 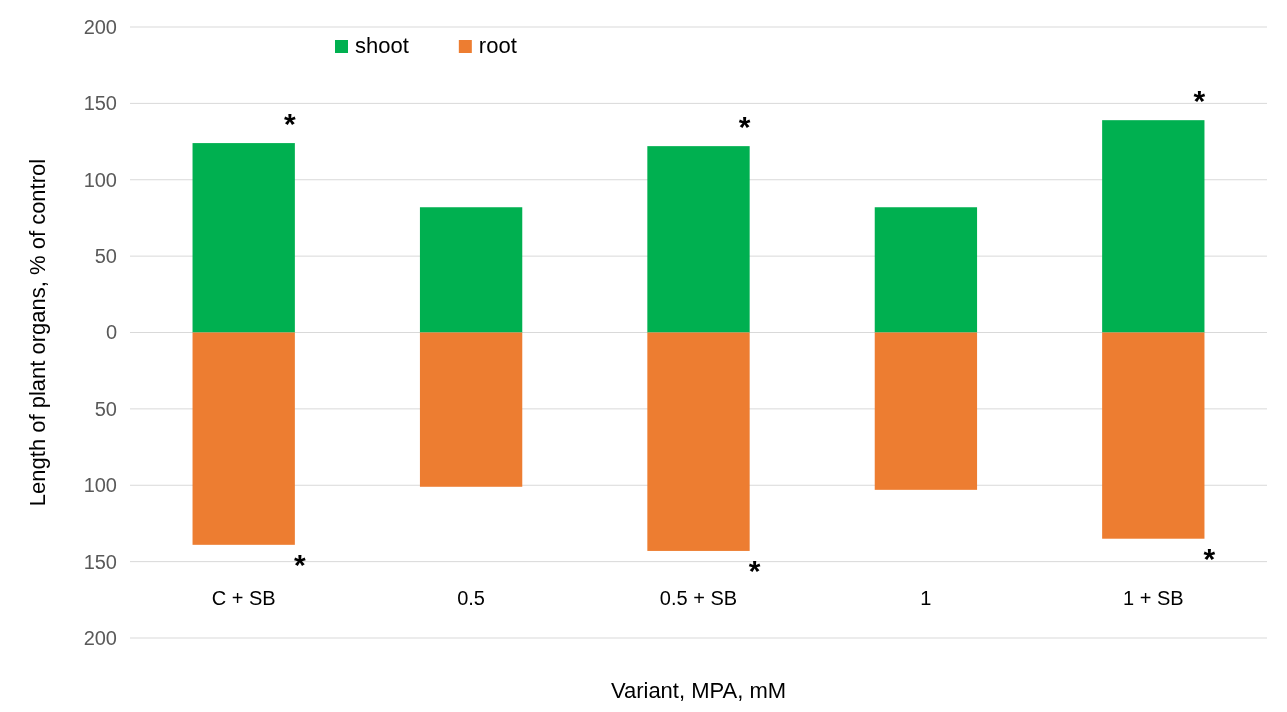 What do you see at coordinates (382, 45) in the screenshot?
I see `legend-label: shoot` at bounding box center [382, 45].